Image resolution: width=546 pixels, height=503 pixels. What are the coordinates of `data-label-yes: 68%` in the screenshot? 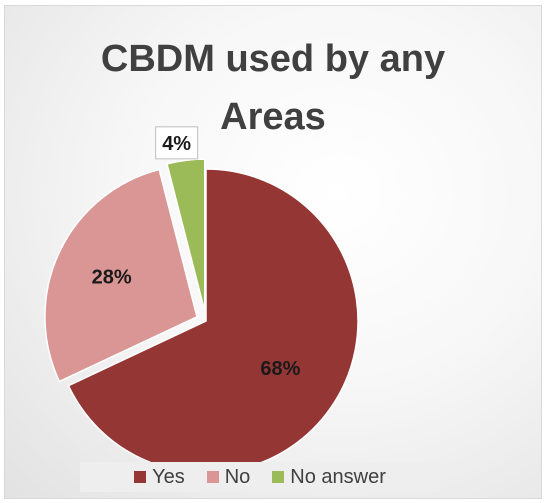 It's located at (280, 368).